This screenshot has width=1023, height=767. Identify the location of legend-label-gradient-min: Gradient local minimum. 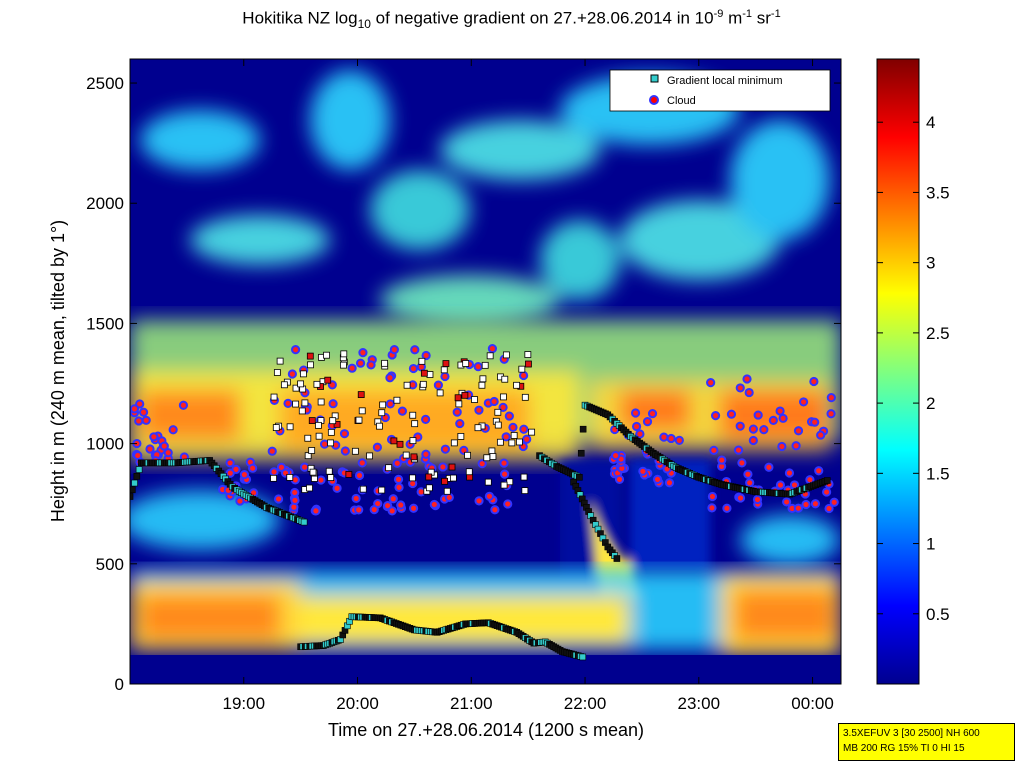
(725, 81).